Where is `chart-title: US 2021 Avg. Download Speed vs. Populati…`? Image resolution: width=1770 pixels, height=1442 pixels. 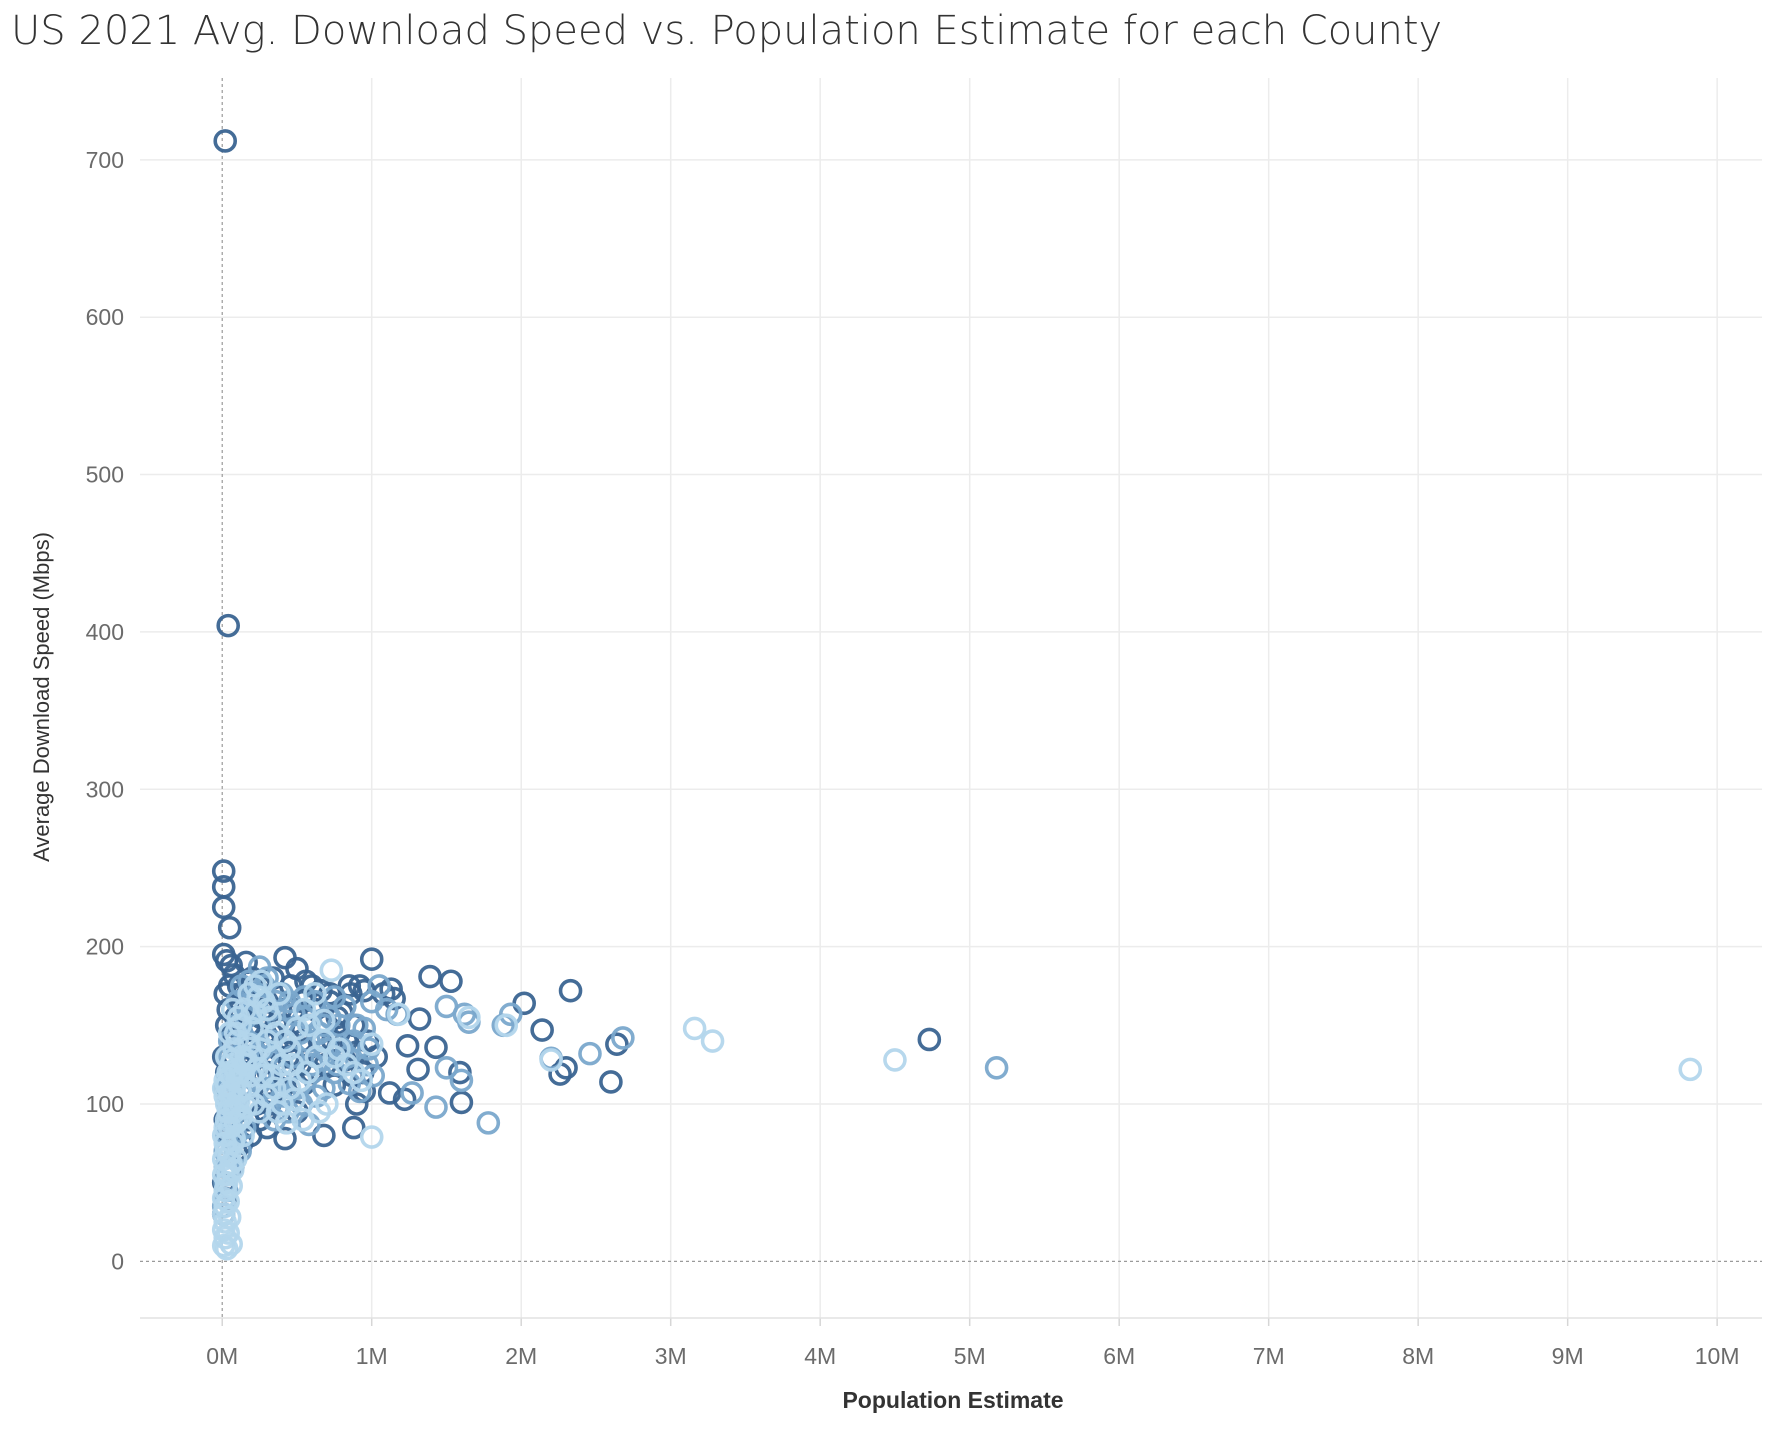
chart-title: US 2021 Avg. Download Speed vs. Populati… is located at coordinates (727, 31).